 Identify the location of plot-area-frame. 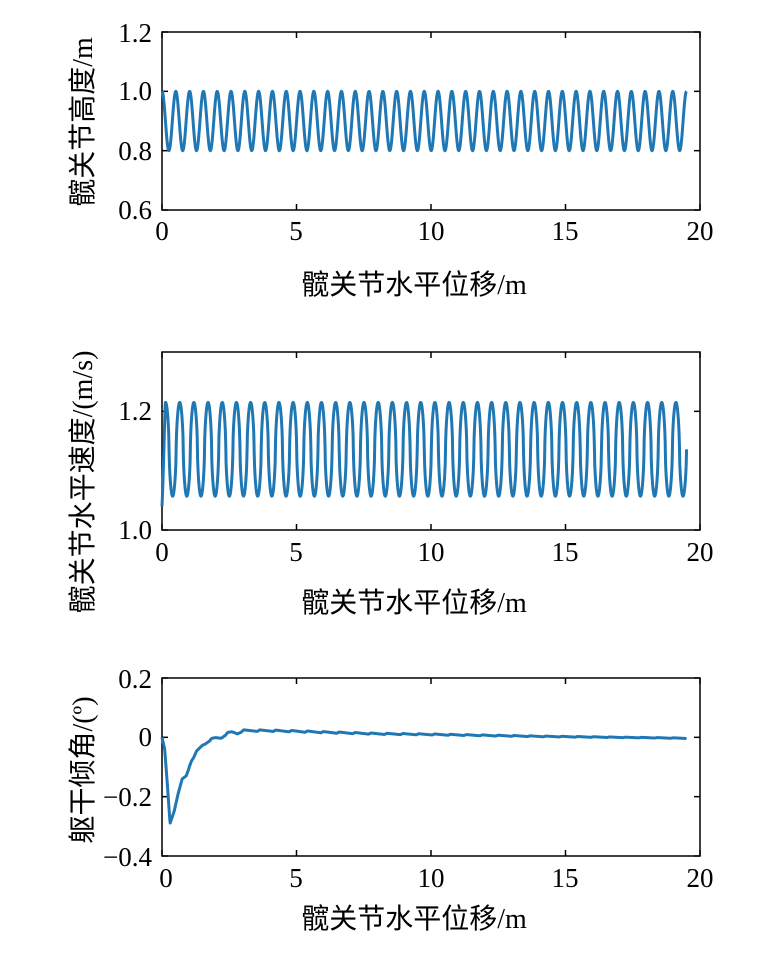
(431, 767).